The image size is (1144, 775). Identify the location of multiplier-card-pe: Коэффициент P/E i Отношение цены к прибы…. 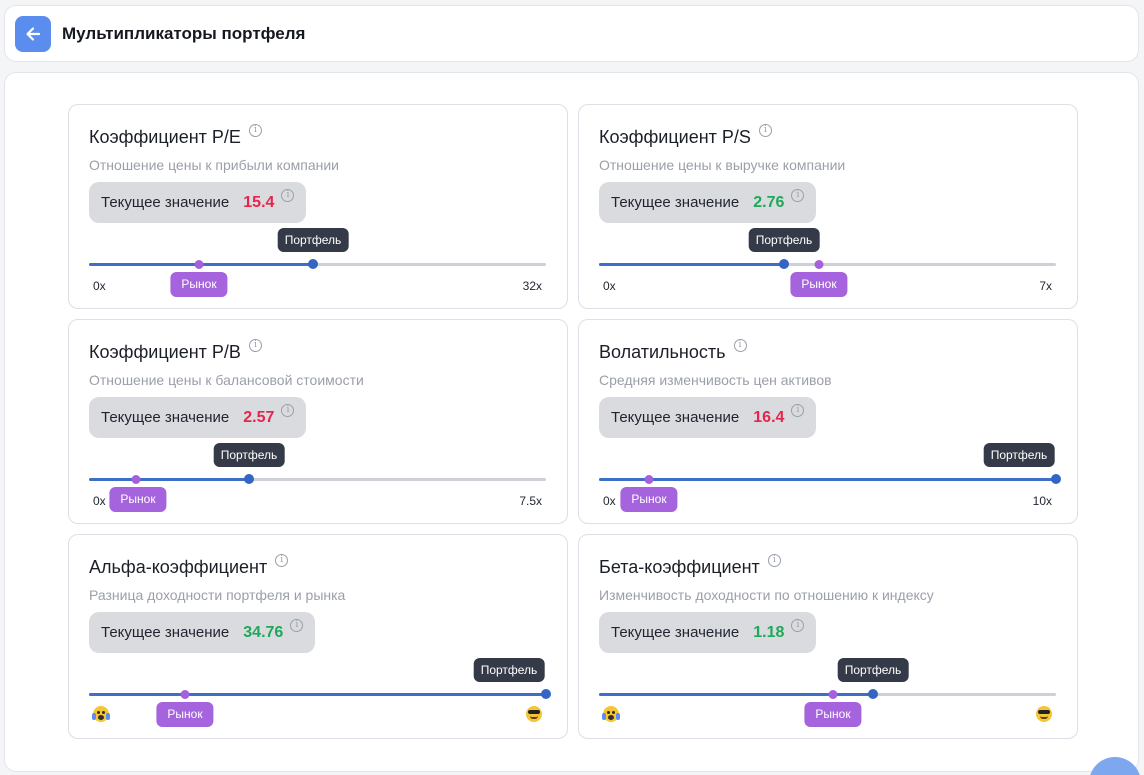
(318, 206).